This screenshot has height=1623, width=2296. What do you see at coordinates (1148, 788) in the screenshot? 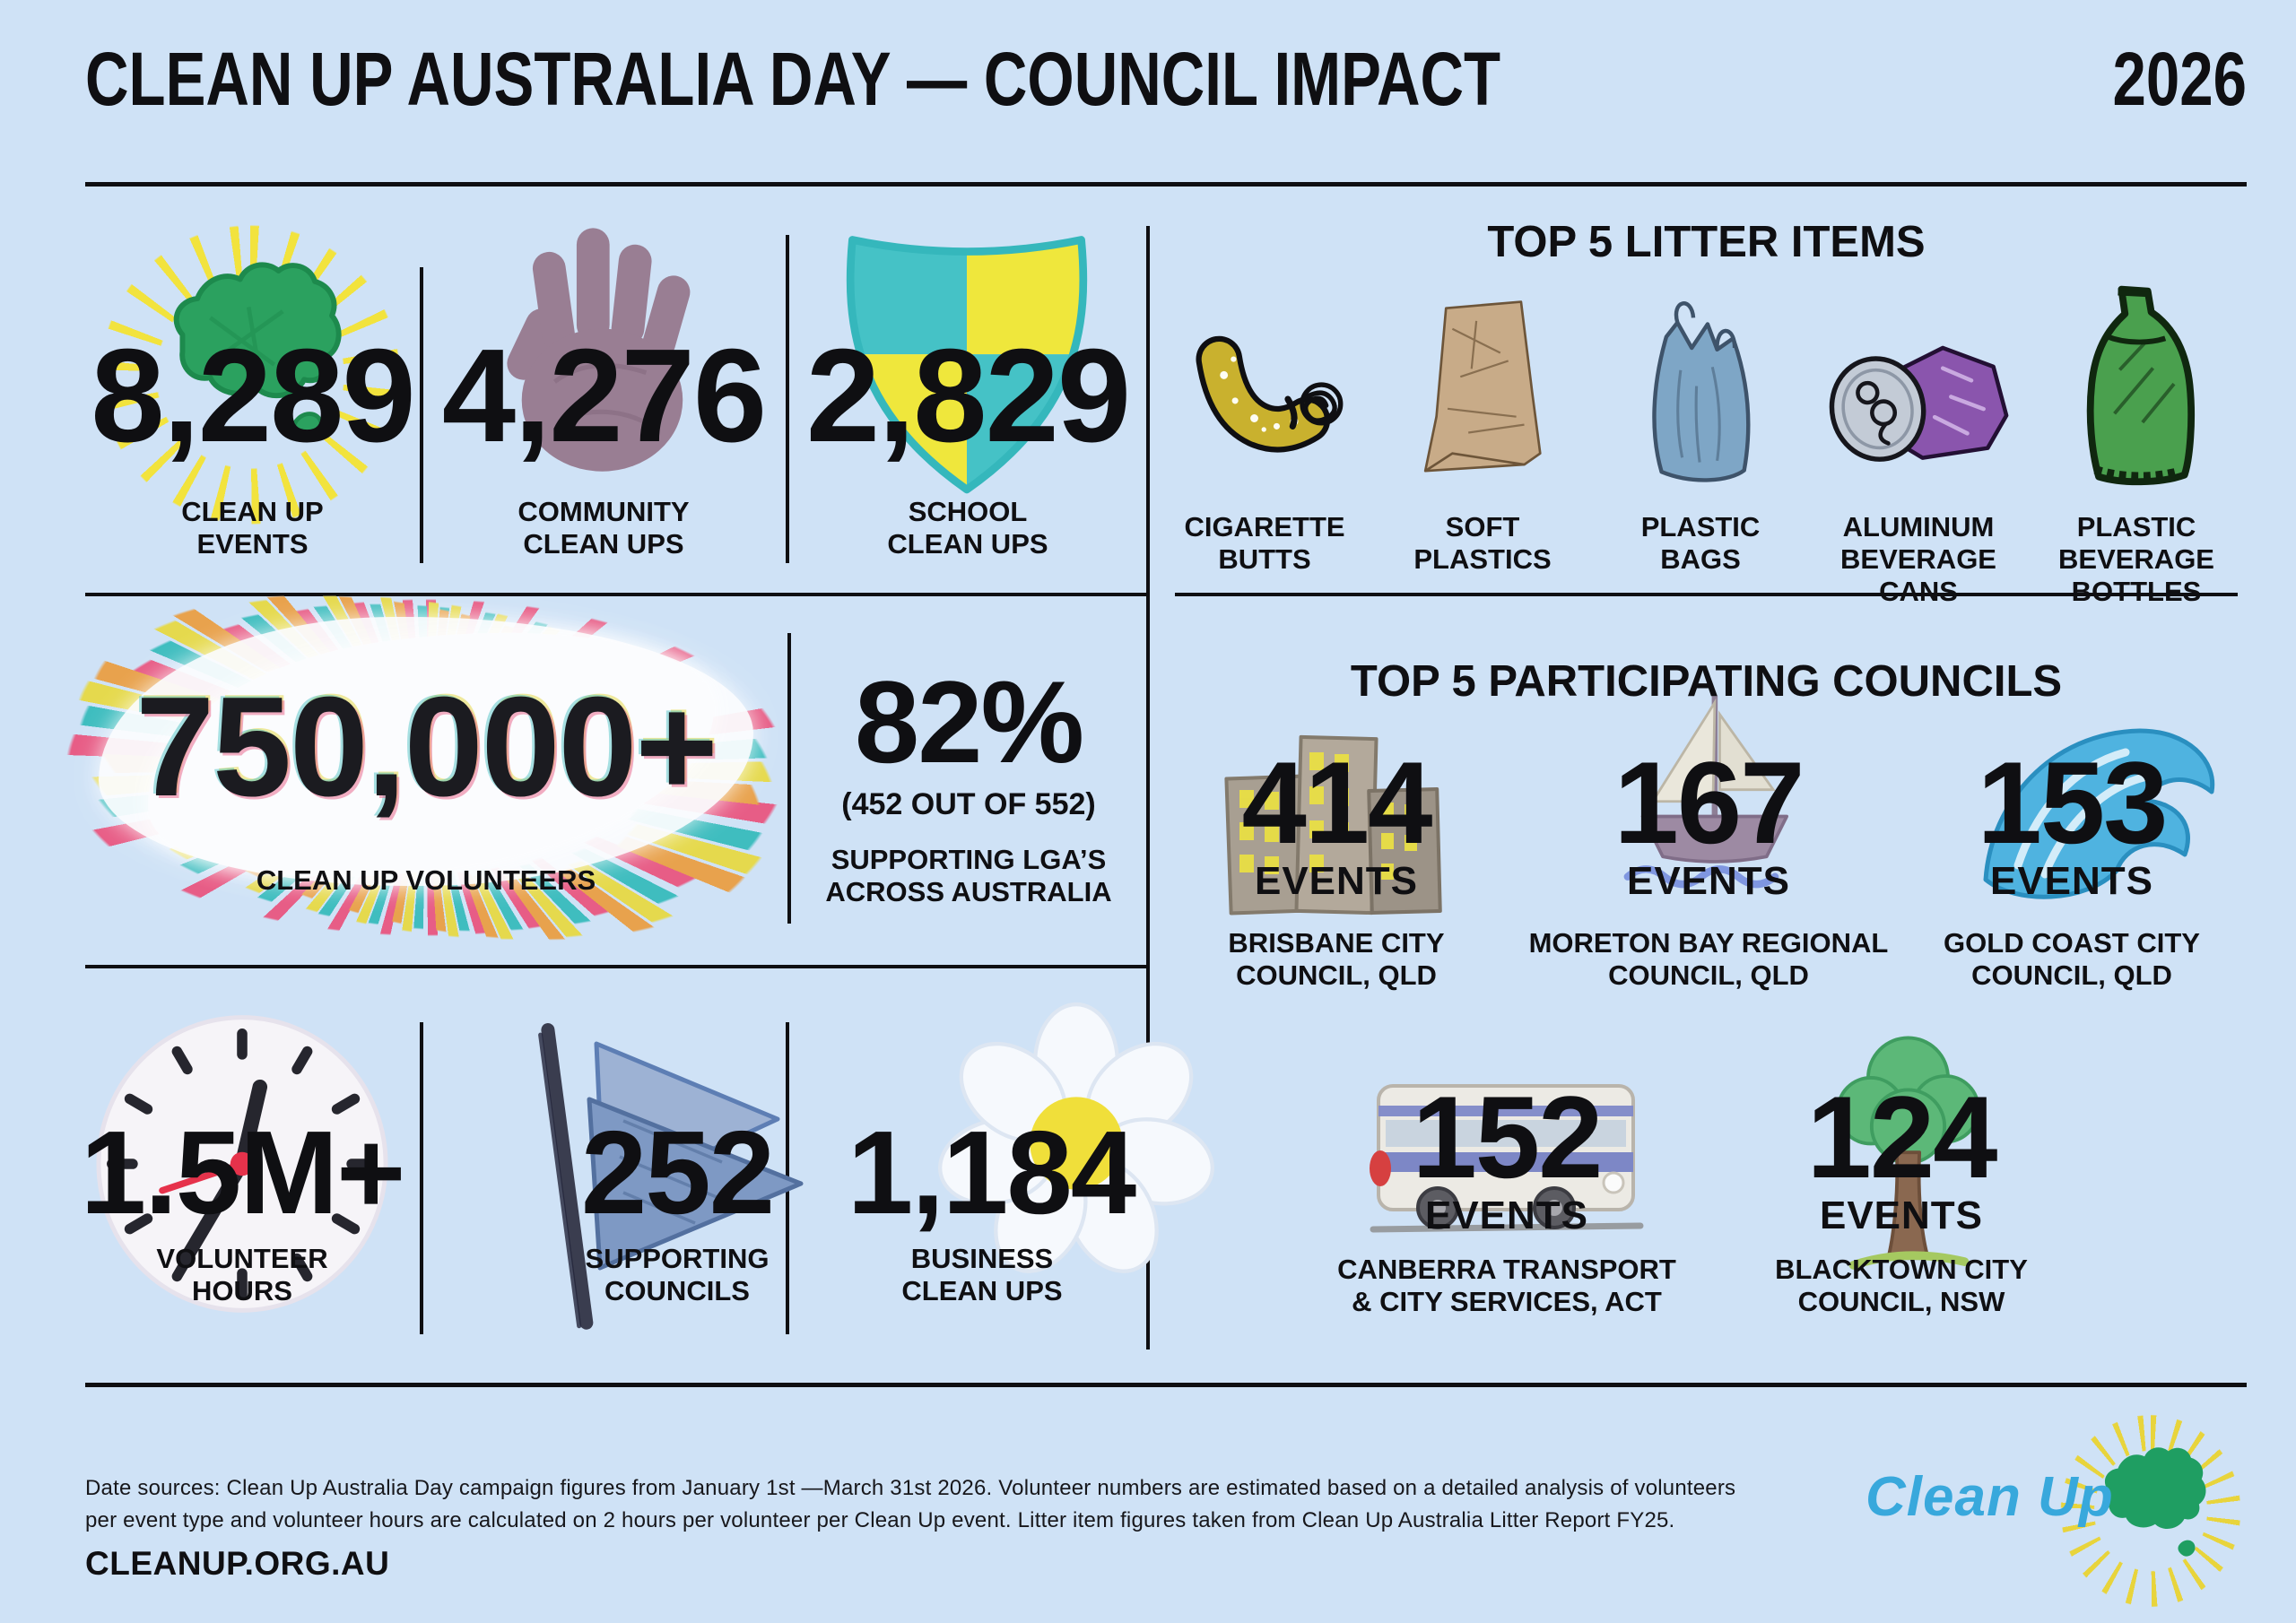
I see `main-vertical-divider` at bounding box center [1148, 788].